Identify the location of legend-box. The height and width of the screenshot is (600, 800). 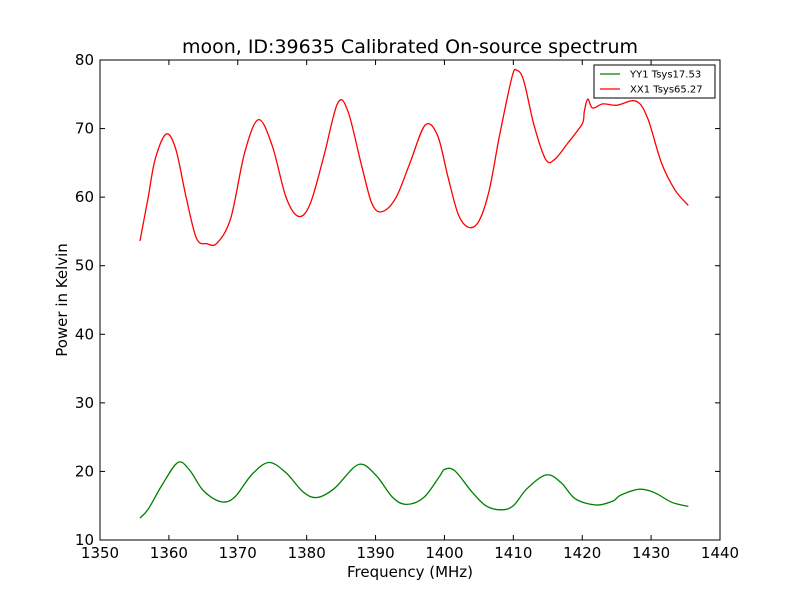
(654, 81).